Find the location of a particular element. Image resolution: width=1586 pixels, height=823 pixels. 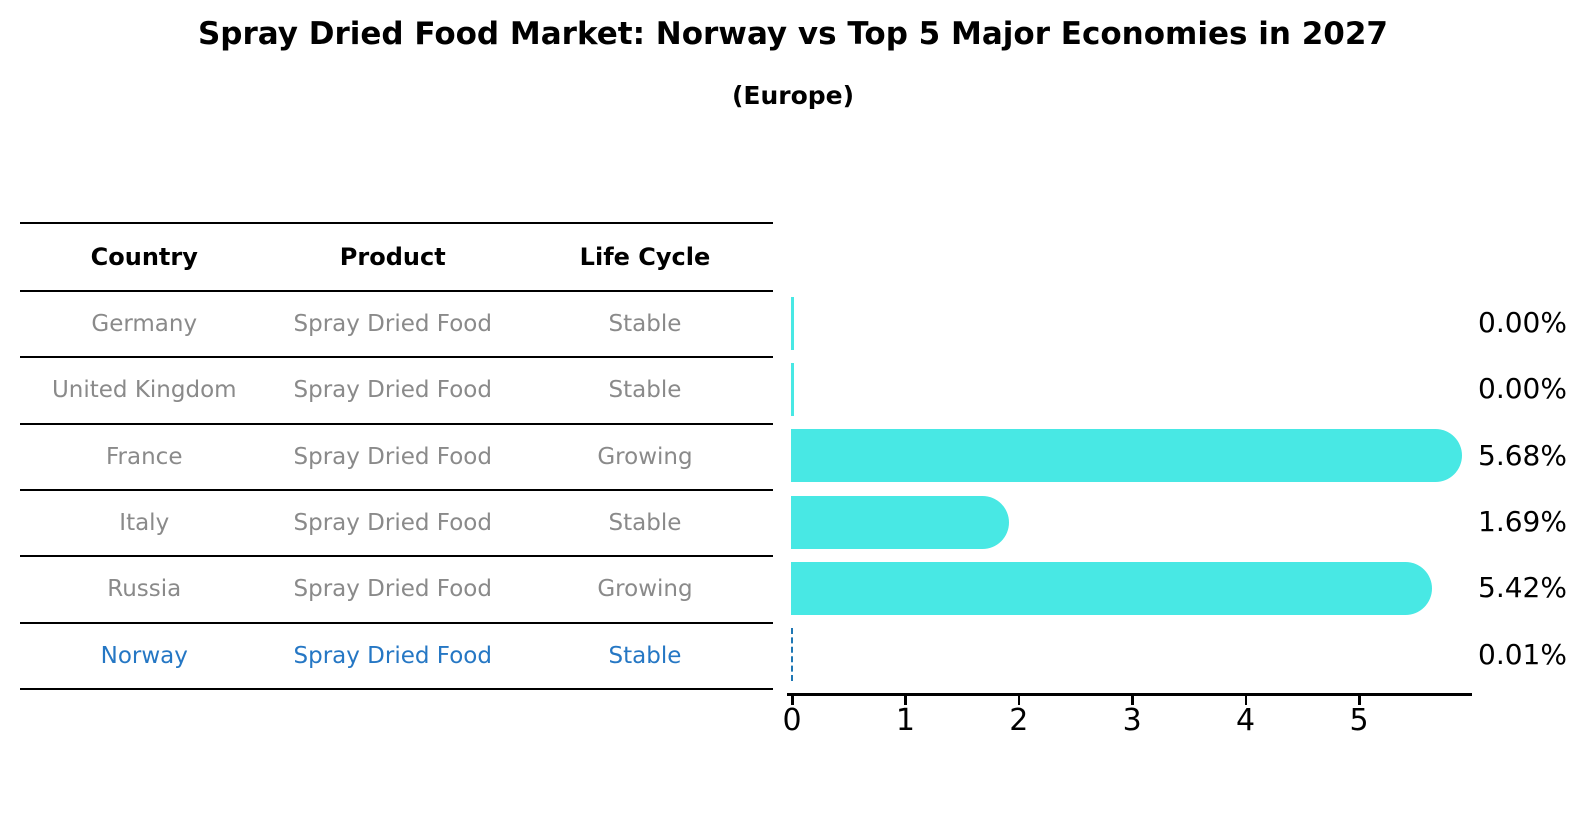

x-axis-tick-label: 2 is located at coordinates (1019, 720).